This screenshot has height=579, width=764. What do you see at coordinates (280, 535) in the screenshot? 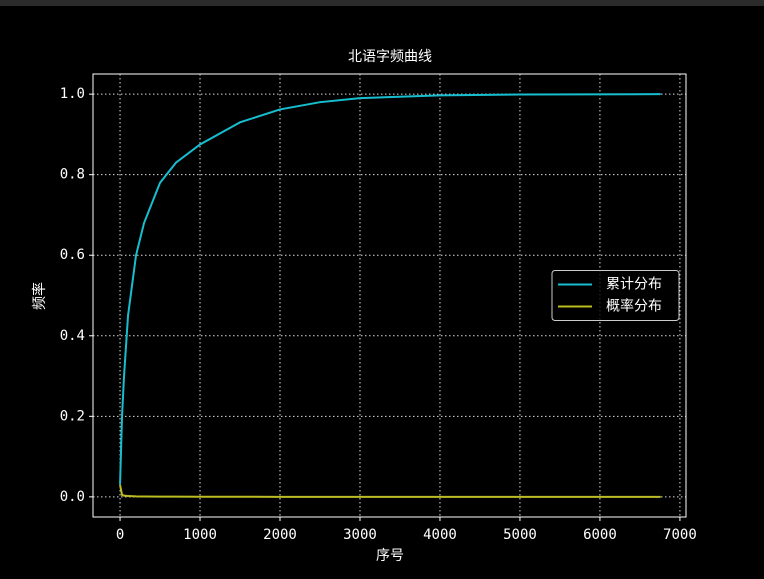
I see `x-tick-label: 2000` at bounding box center [280, 535].